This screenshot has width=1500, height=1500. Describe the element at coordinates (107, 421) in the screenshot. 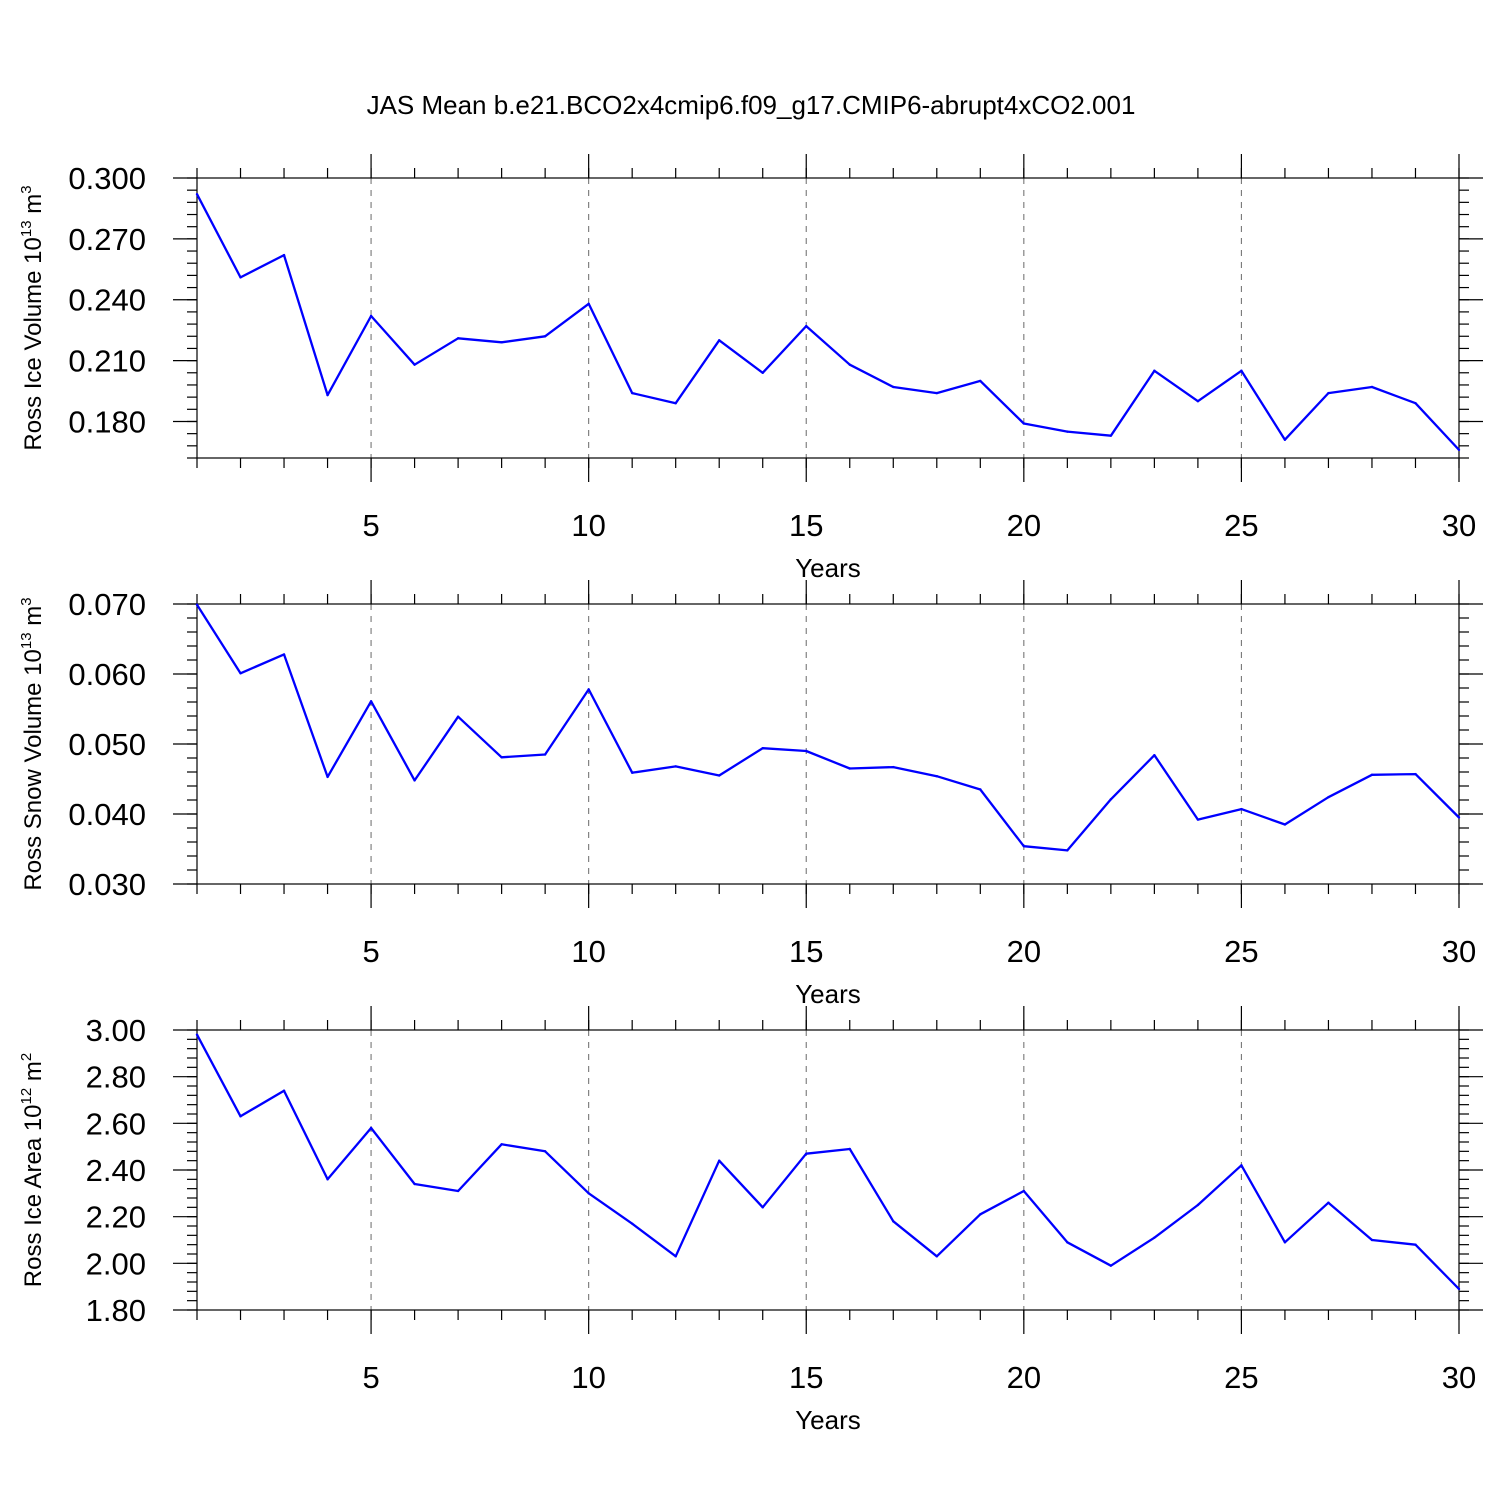

I see `y-tick-label: 0.180` at that location.